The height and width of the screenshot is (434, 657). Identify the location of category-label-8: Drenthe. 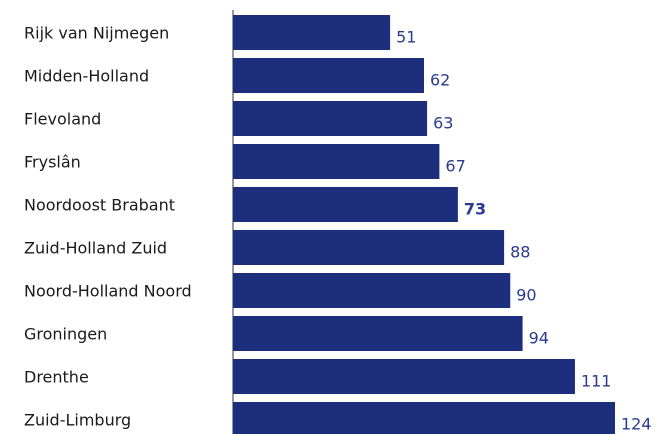
(56, 377).